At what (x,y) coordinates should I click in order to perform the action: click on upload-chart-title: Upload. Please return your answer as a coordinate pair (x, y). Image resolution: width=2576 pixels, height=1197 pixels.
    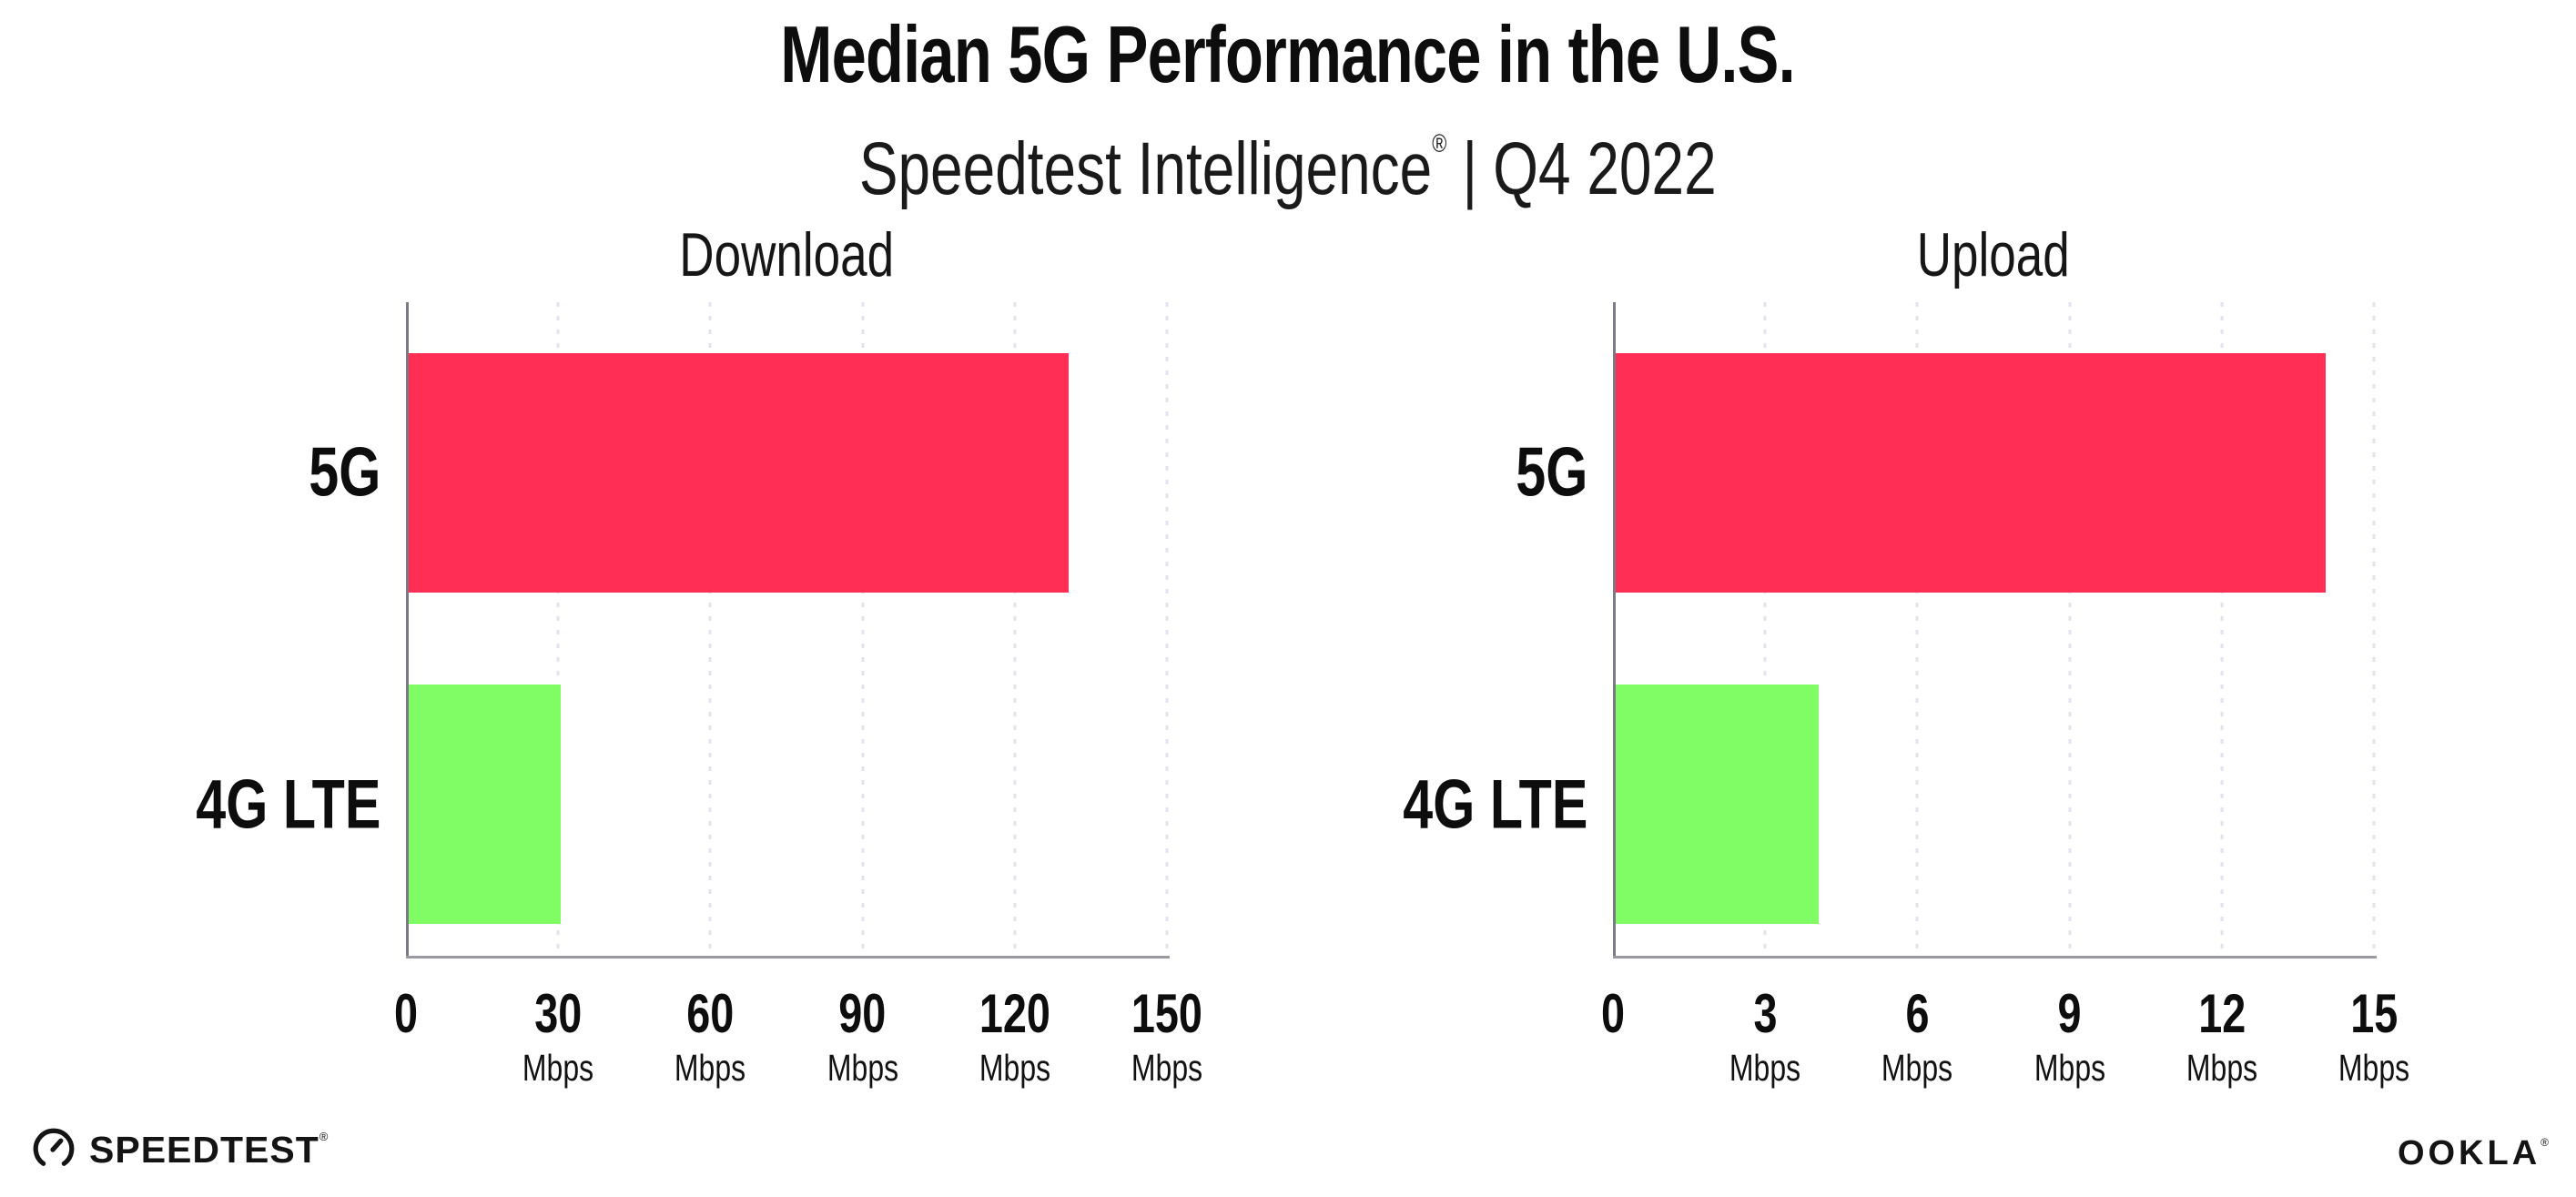
    Looking at the image, I should click on (1993, 254).